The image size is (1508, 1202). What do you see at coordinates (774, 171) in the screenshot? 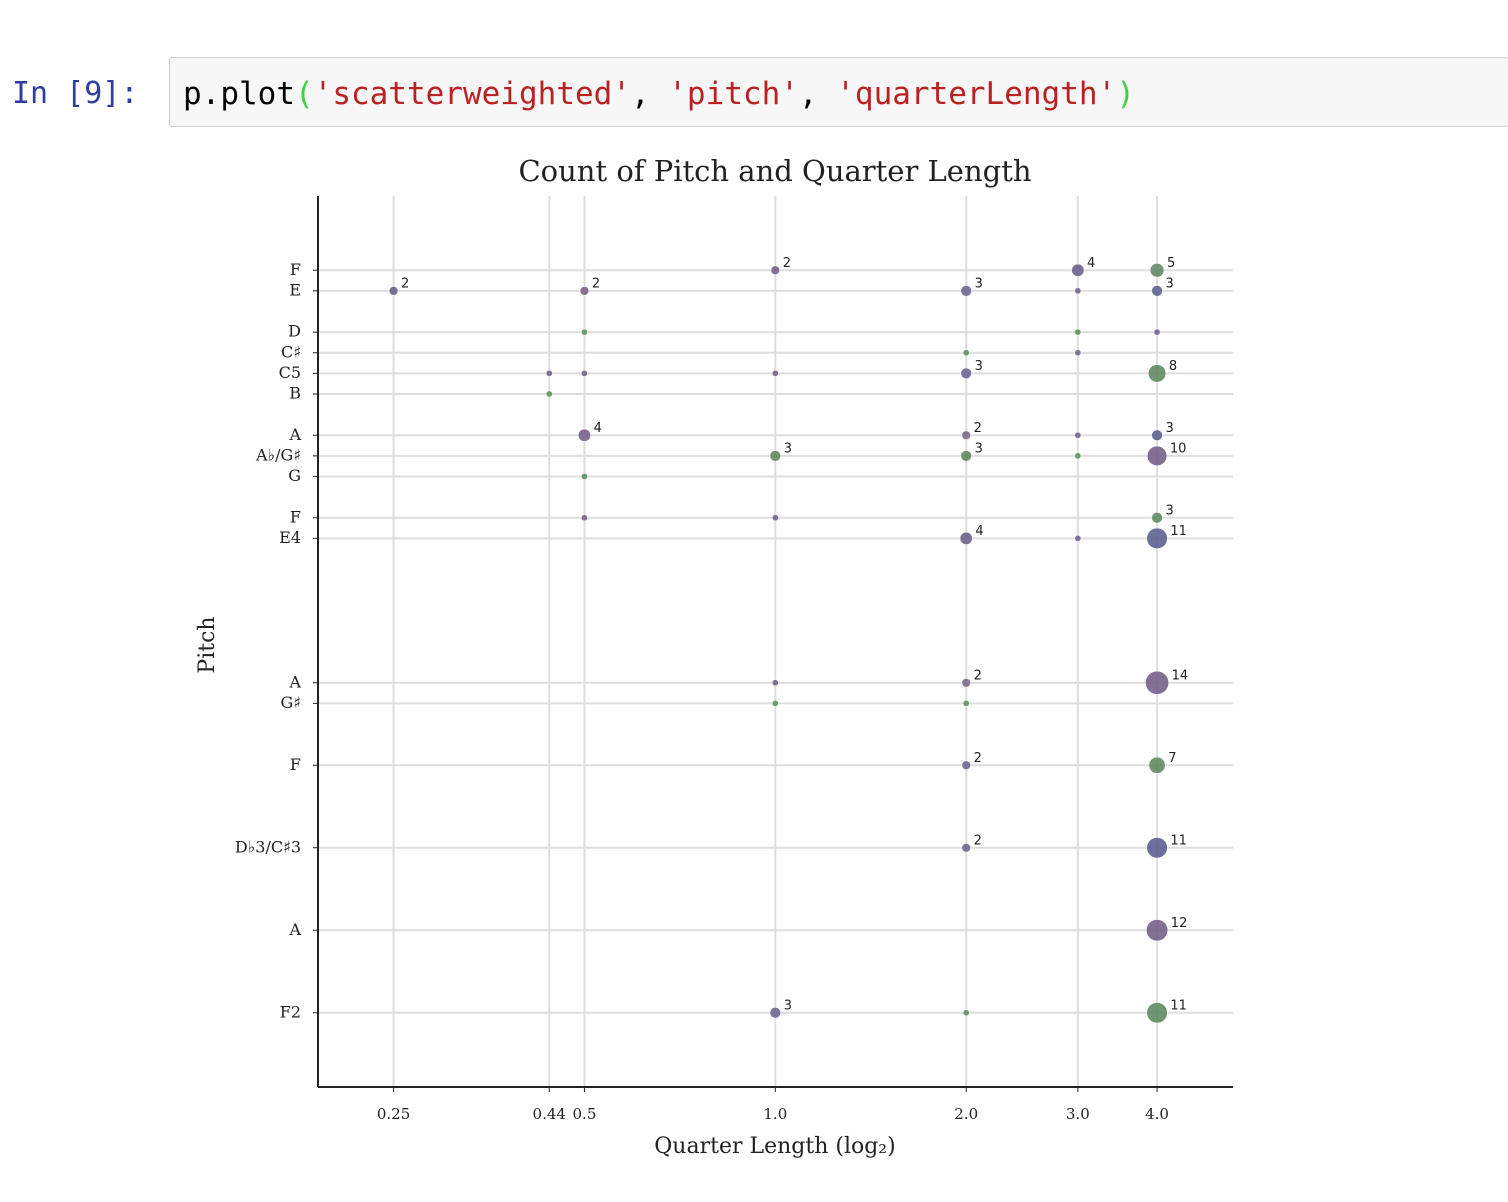
I see `chart-title: Count of Pitch and Quarter Length` at bounding box center [774, 171].